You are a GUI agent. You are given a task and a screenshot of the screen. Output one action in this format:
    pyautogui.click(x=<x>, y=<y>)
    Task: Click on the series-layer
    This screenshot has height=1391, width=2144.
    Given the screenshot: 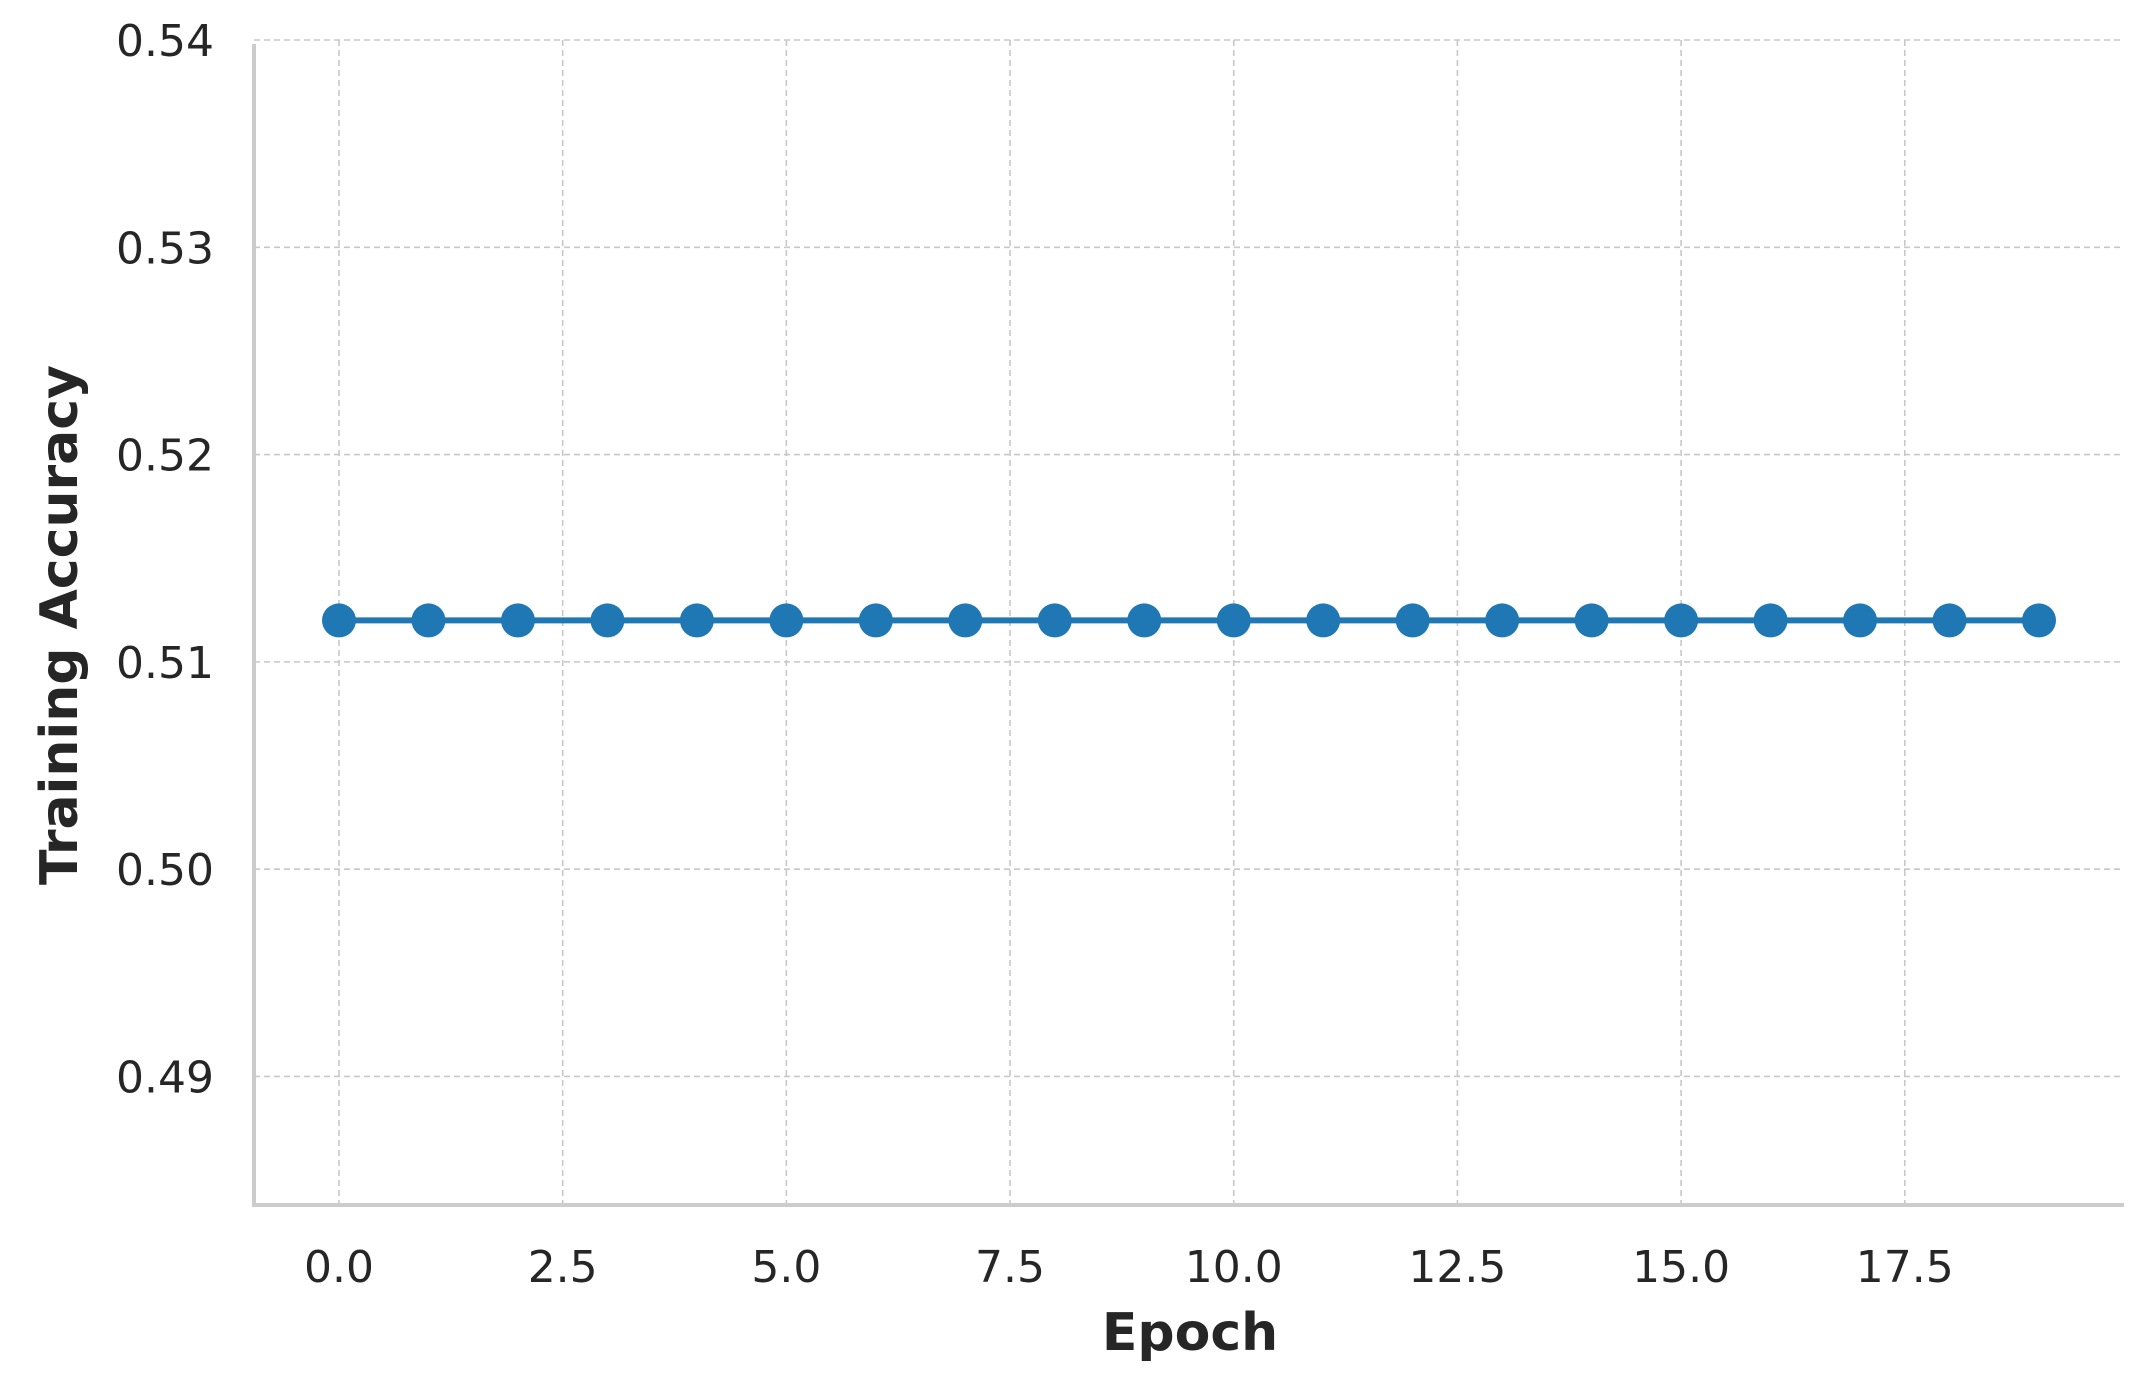 What is the action you would take?
    pyautogui.click(x=1189, y=620)
    